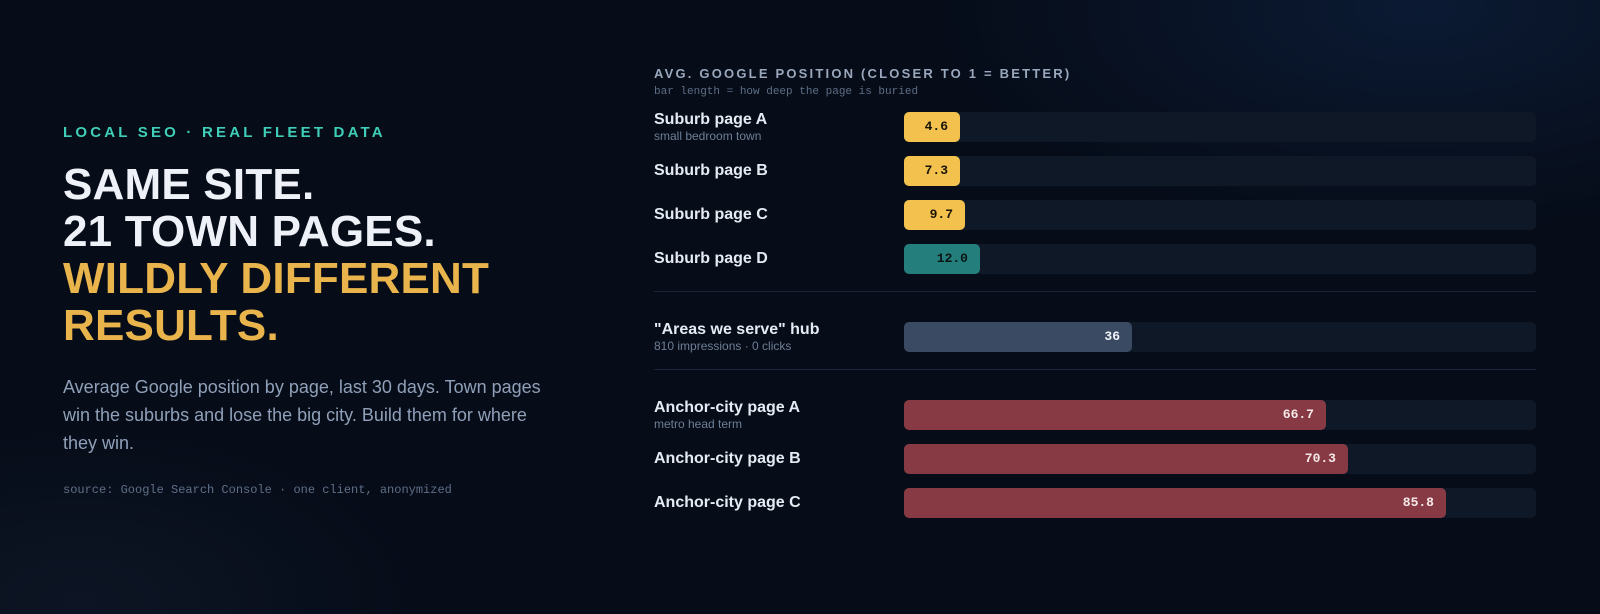 The image size is (1600, 614). I want to click on bar-row: Anchor-city page C 85.8, so click(1095, 503).